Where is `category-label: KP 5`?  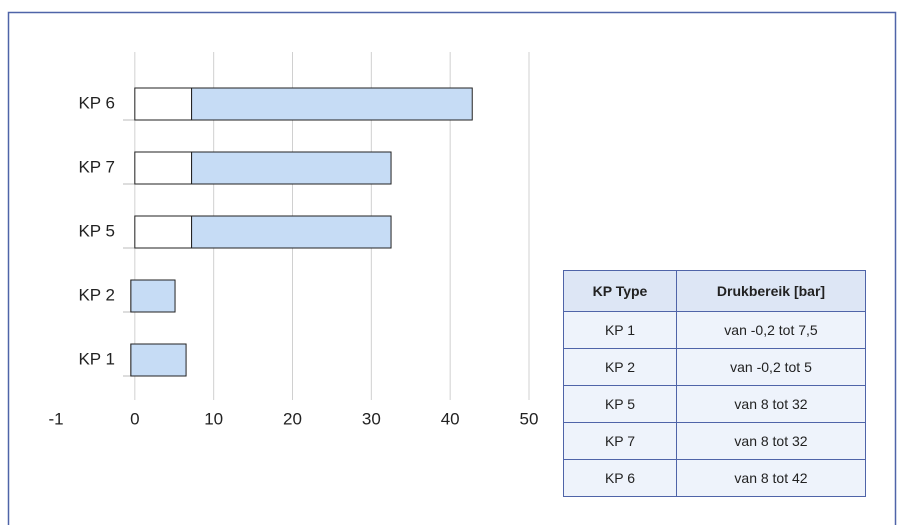
category-label: KP 5 is located at coordinates (96, 230).